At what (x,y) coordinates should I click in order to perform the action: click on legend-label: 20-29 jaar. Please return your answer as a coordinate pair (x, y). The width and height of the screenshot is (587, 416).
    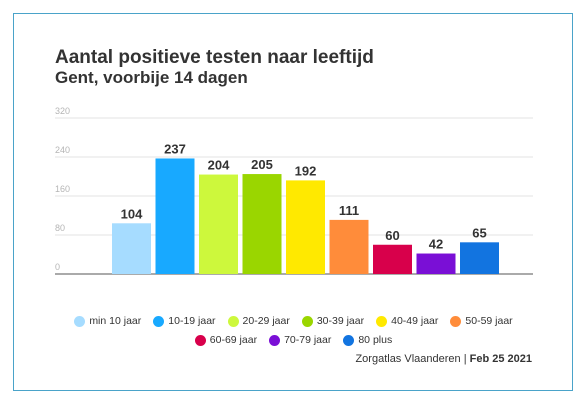
    Looking at the image, I should click on (266, 321).